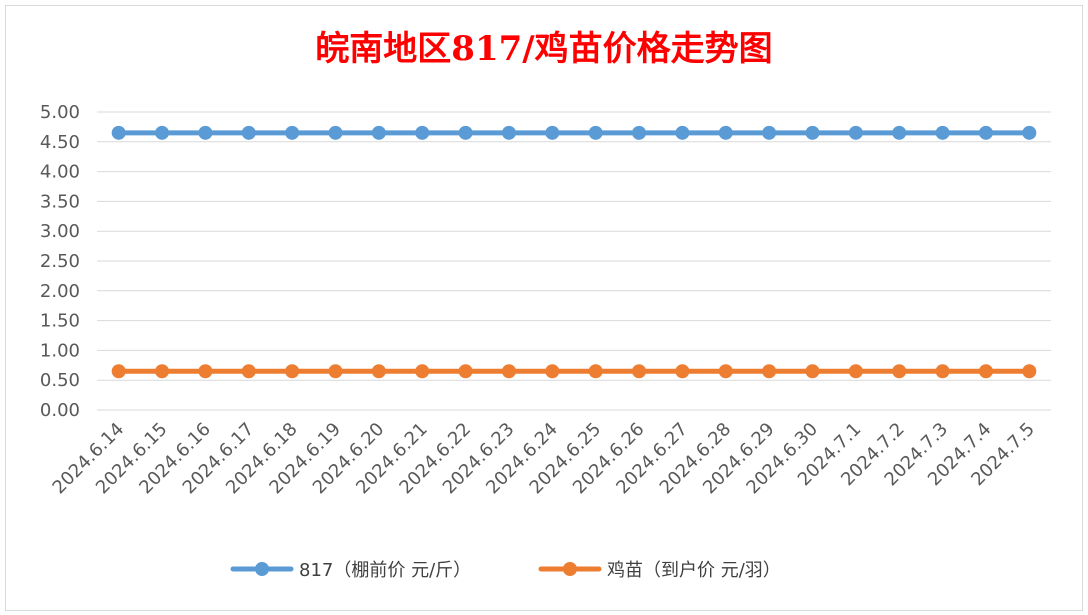  I want to click on y-tick-label: 4.50, so click(60, 142).